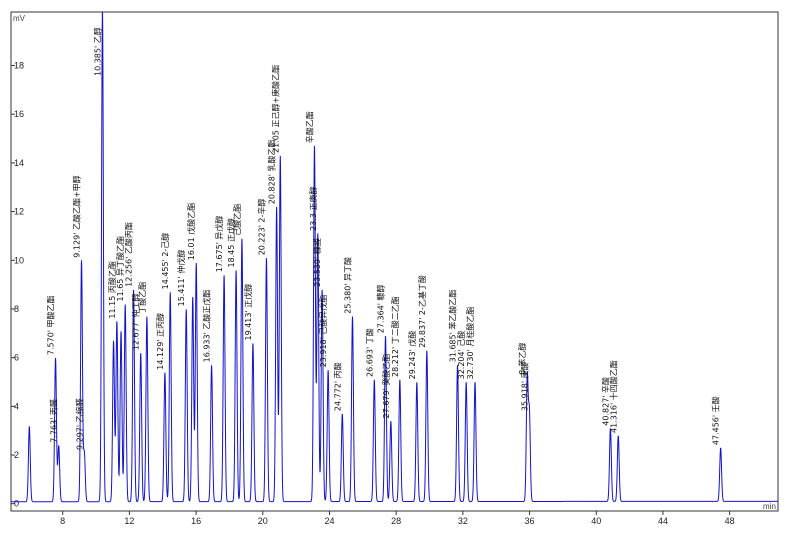 Image resolution: width=787 pixels, height=536 pixels. Describe the element at coordinates (16, 406) in the screenshot. I see `y-tick-label: 4` at that location.